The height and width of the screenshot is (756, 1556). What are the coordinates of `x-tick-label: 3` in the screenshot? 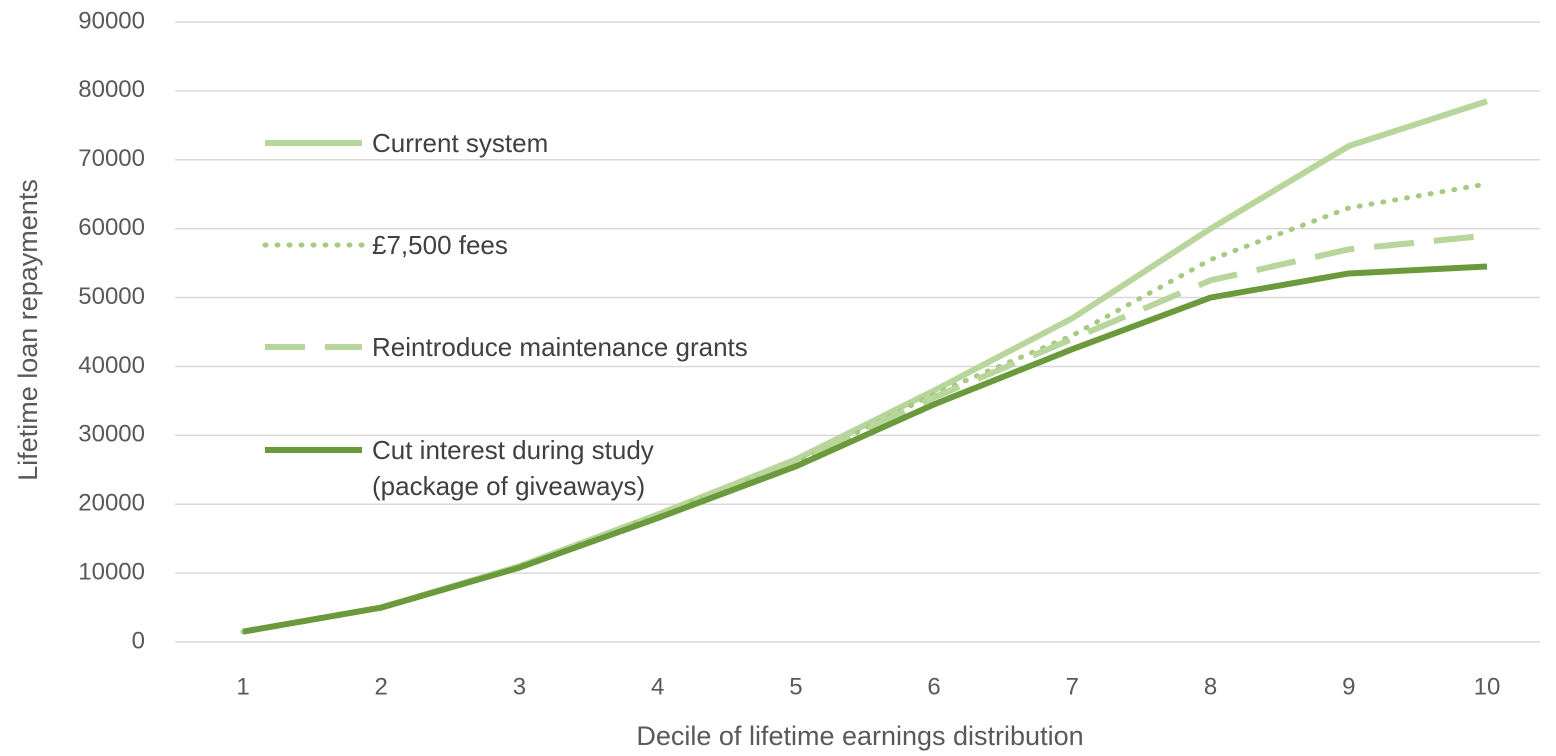 It's located at (519, 686).